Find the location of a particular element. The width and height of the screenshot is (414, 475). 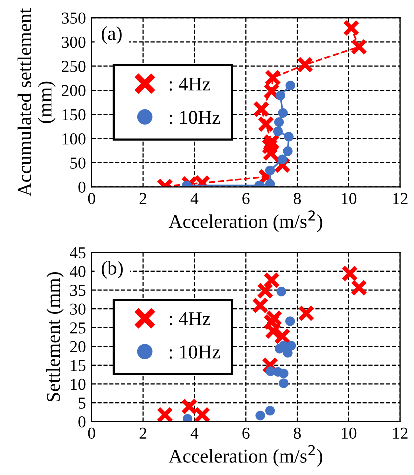

y-tick-label: 250 is located at coordinates (74, 66).